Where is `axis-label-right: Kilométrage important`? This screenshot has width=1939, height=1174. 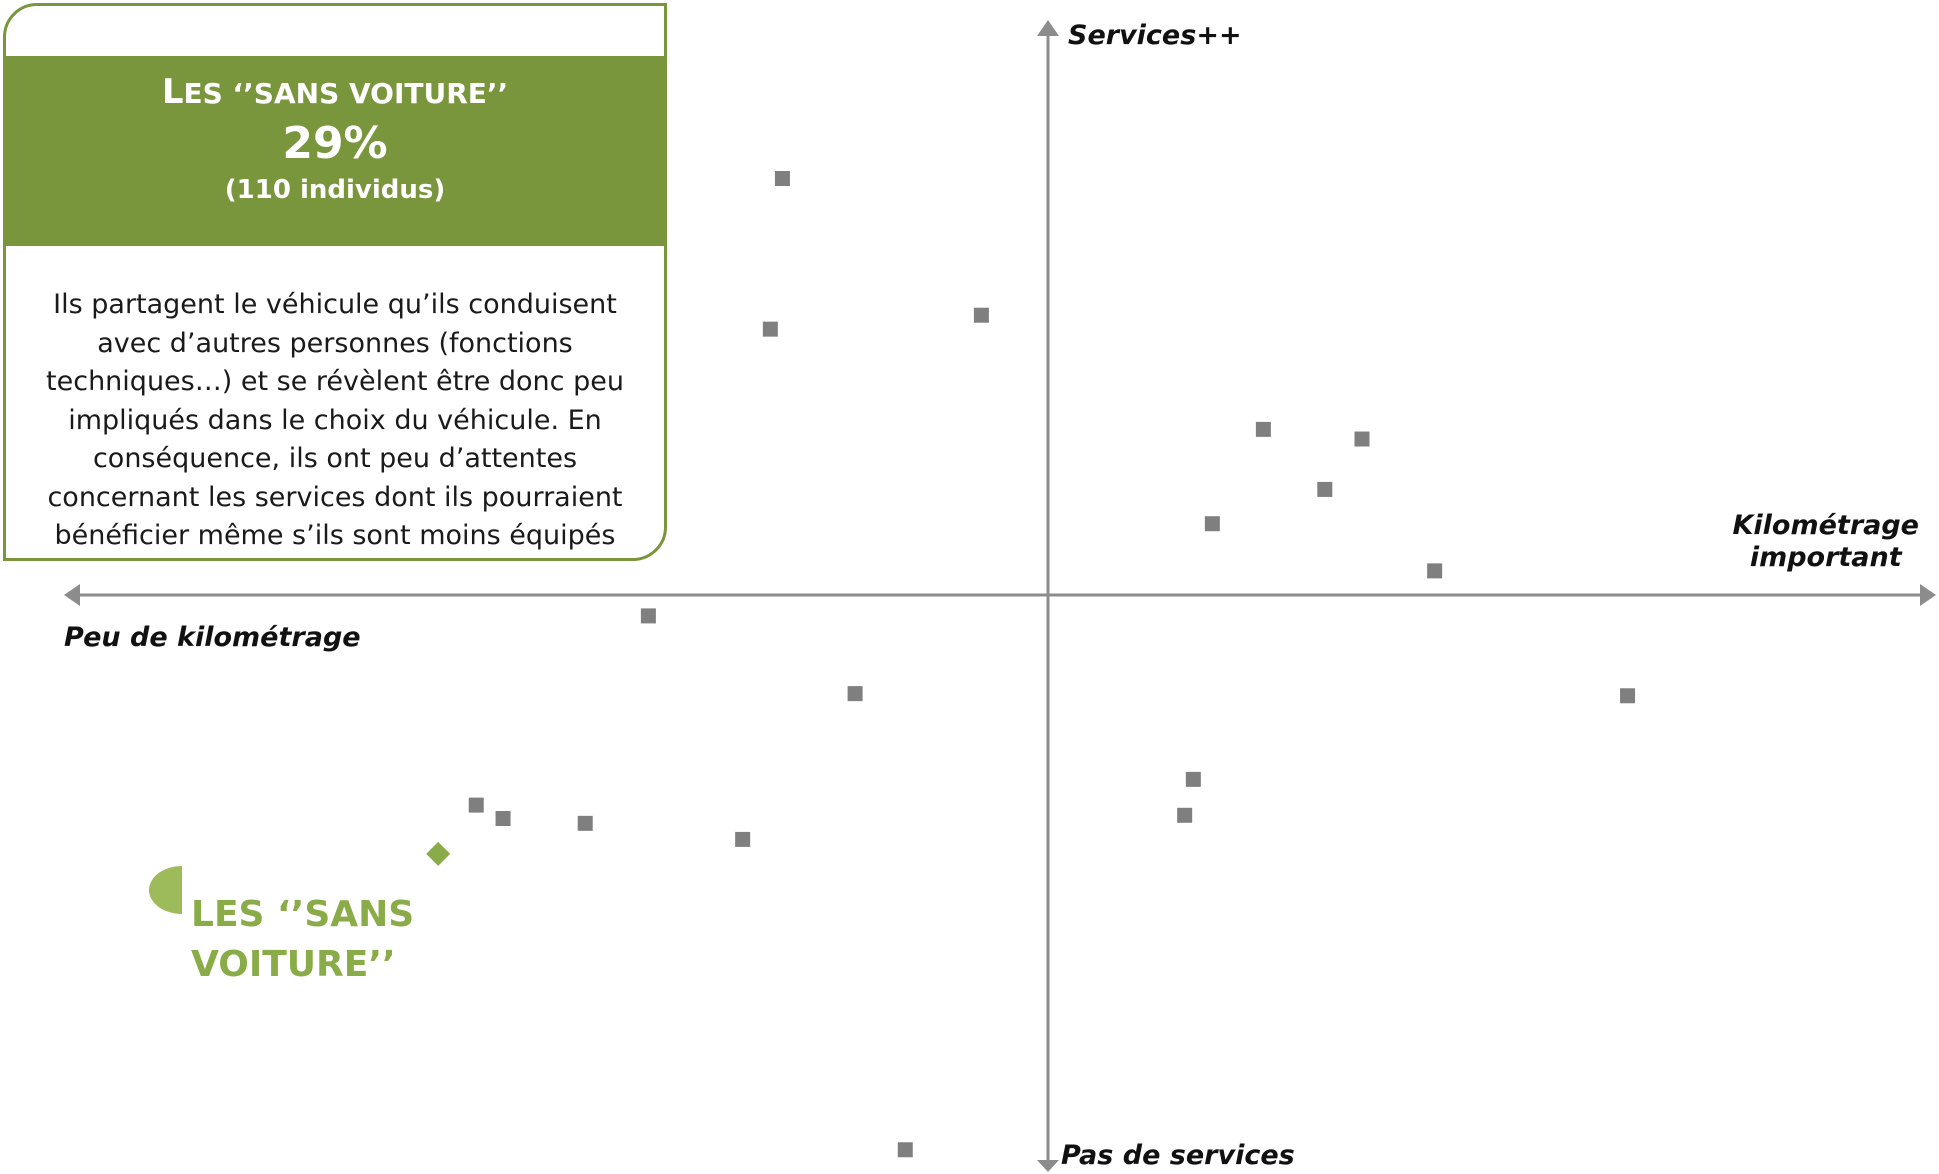 axis-label-right: Kilométrage important is located at coordinates (1825, 542).